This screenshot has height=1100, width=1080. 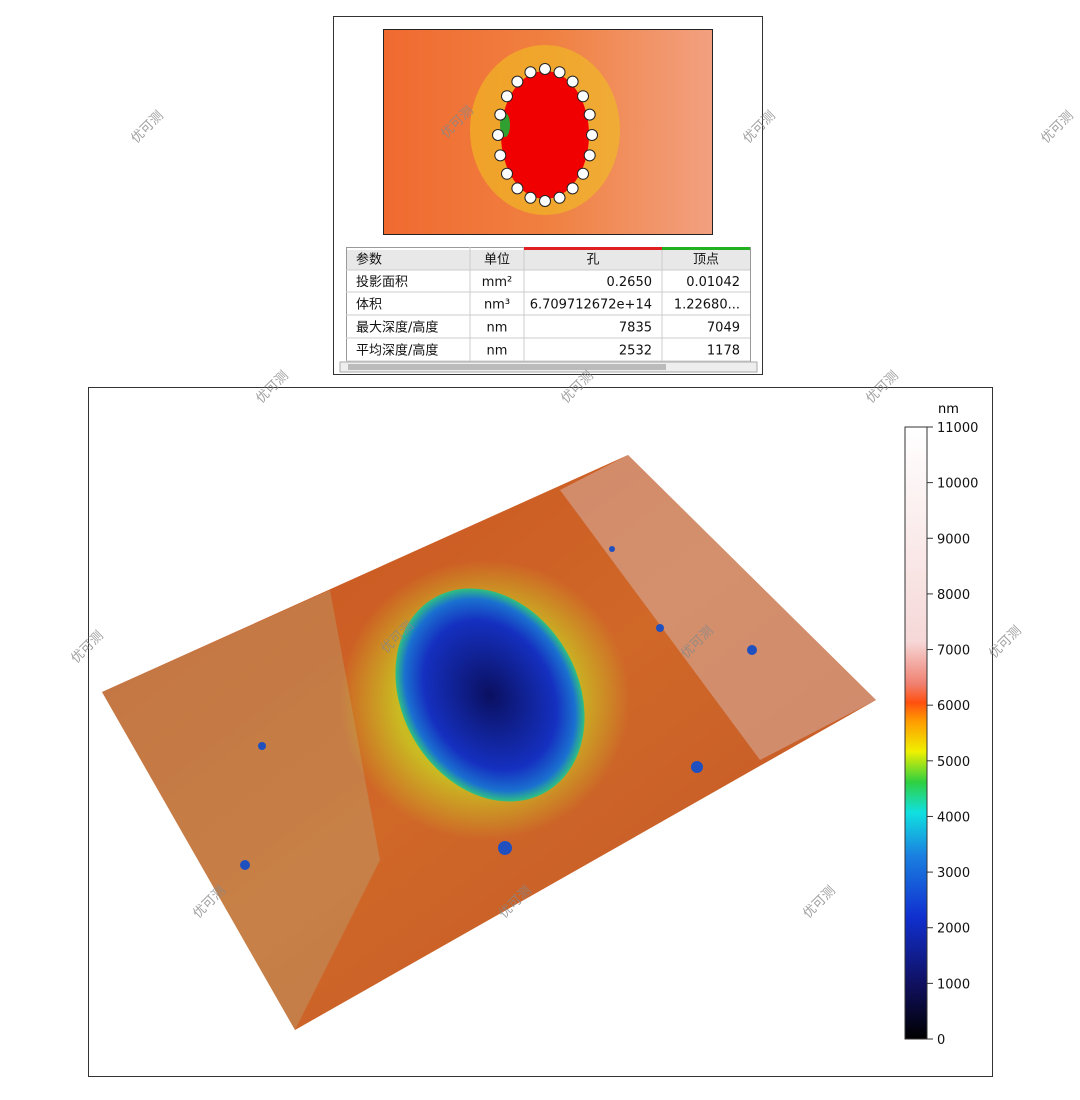 I want to click on table-cell: 平均深度/高度, so click(x=397, y=351).